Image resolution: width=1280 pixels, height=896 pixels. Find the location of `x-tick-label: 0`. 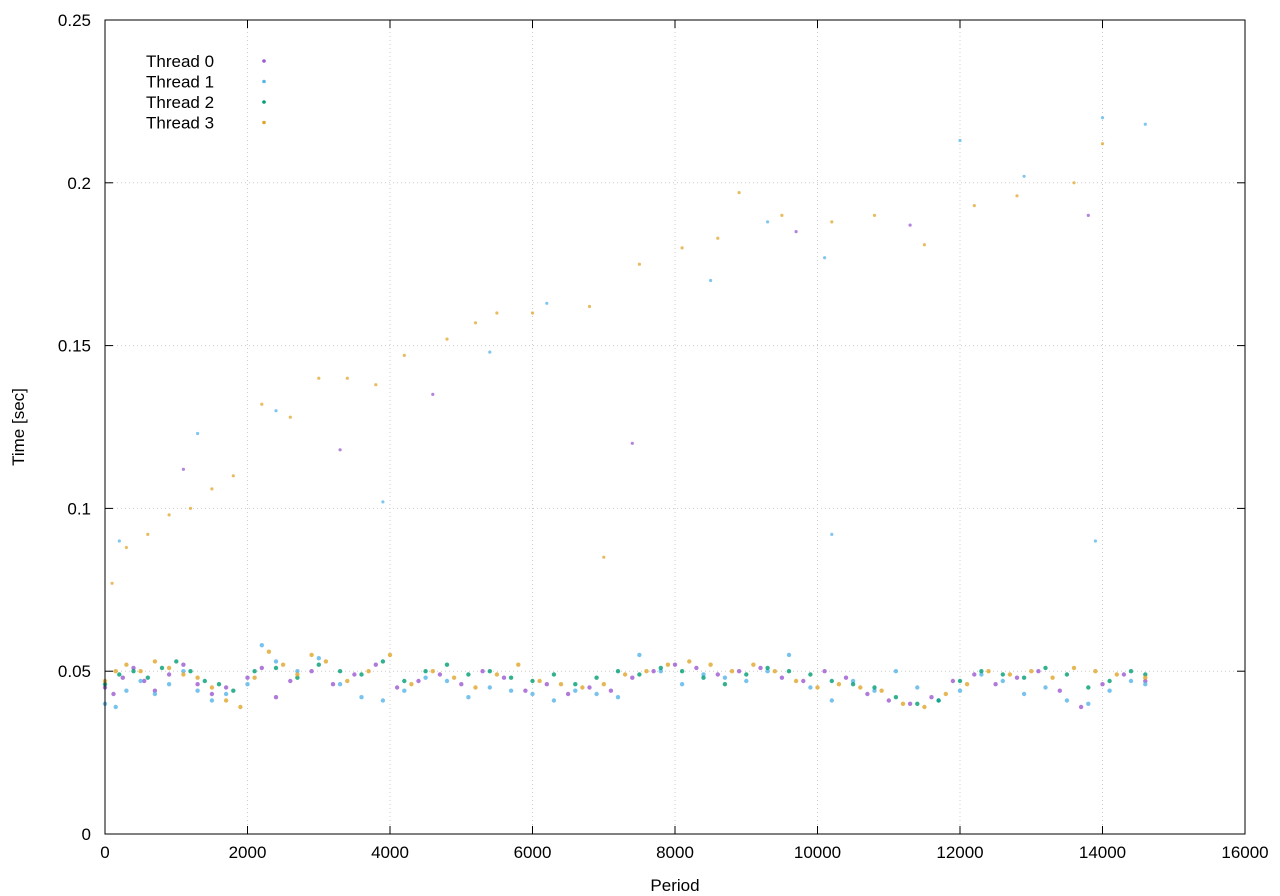

x-tick-label: 0 is located at coordinates (104, 852).